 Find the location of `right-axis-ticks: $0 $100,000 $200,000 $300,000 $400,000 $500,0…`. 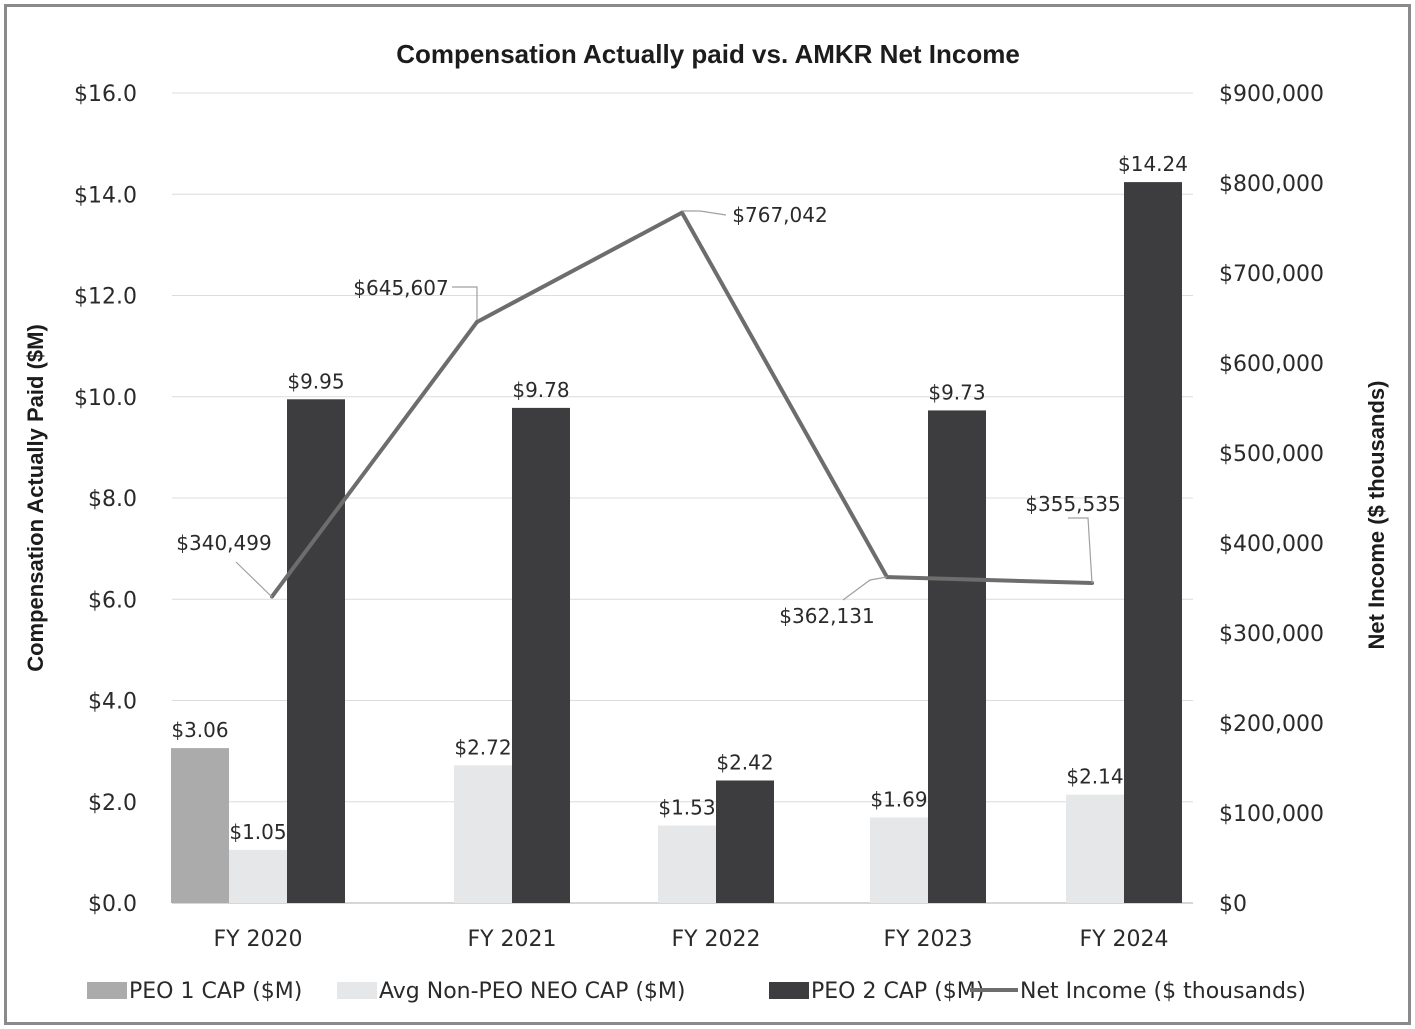

right-axis-ticks: $0 $100,000 $200,000 $300,000 $400,000 $500,0… is located at coordinates (1271, 499).